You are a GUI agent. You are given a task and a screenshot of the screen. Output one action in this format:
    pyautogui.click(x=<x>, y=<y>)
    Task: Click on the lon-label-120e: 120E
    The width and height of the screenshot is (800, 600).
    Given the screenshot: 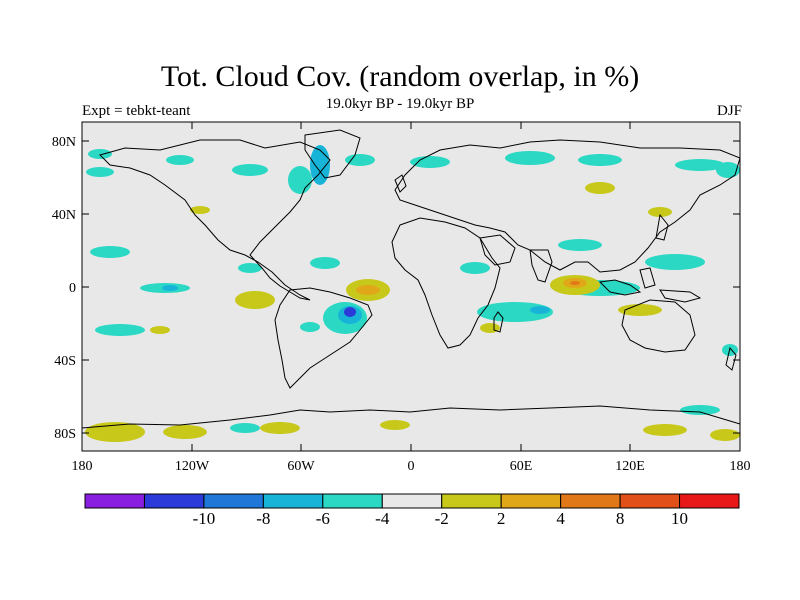 What is the action you would take?
    pyautogui.click(x=630, y=466)
    